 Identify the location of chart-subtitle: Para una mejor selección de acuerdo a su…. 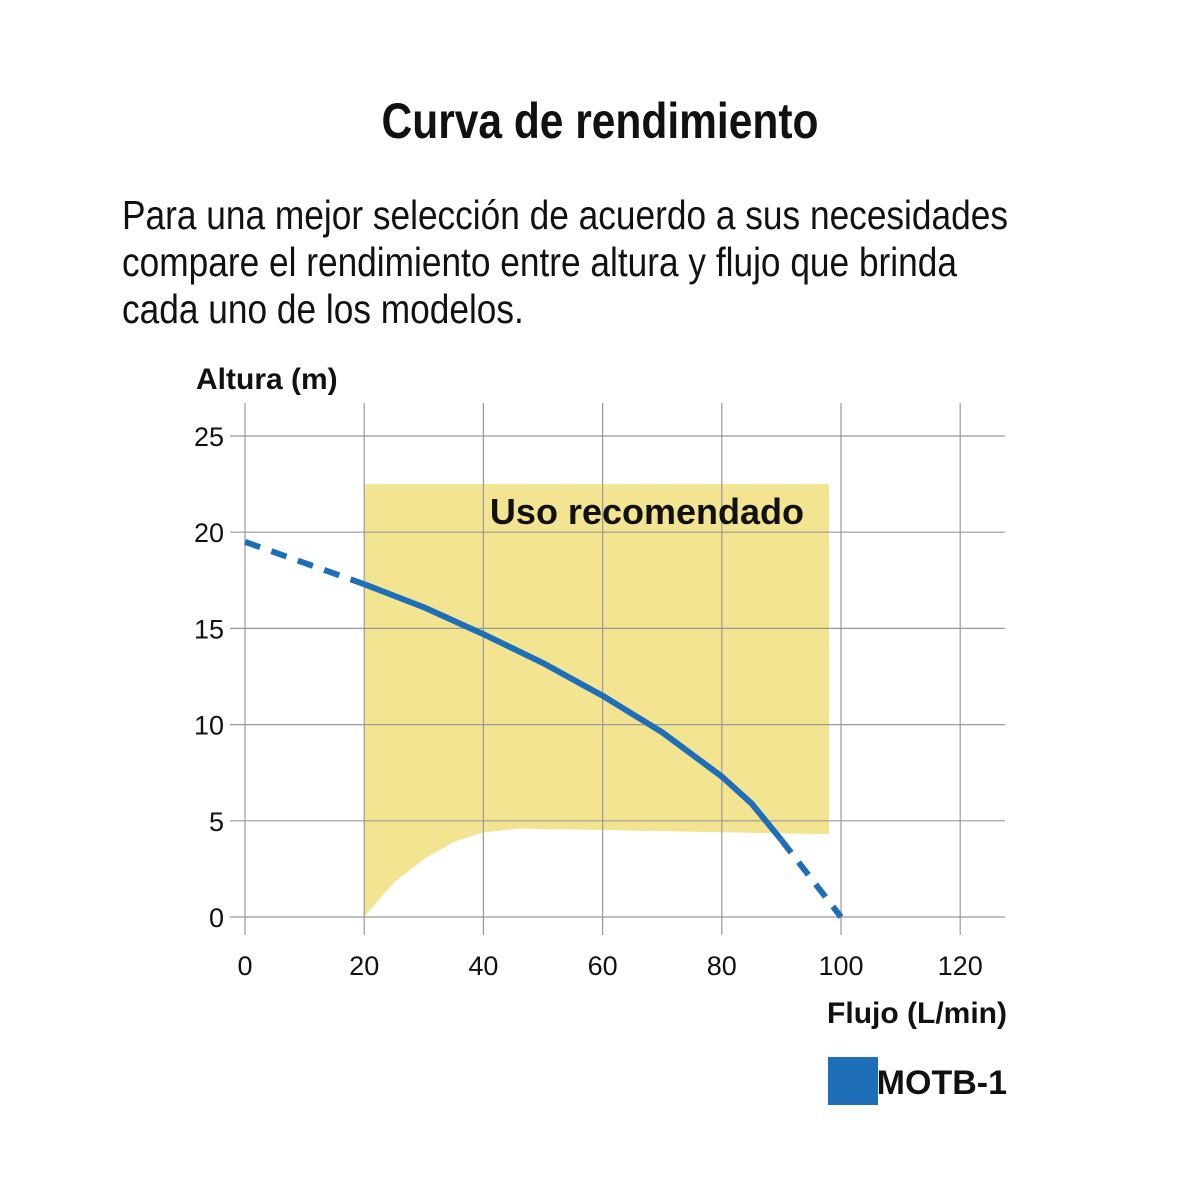
(565, 262).